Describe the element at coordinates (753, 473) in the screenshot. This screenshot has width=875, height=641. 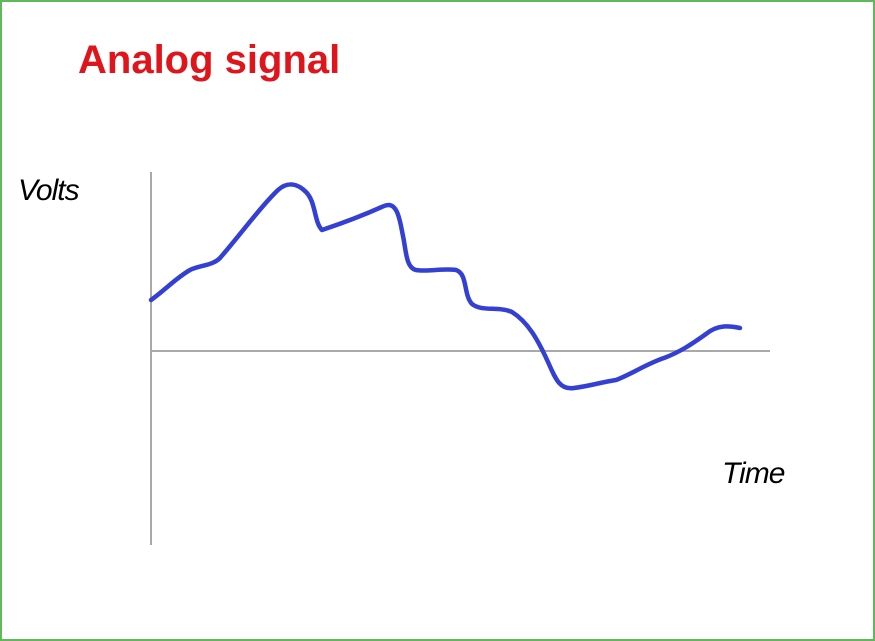
I see `x-axis-label: Time` at that location.